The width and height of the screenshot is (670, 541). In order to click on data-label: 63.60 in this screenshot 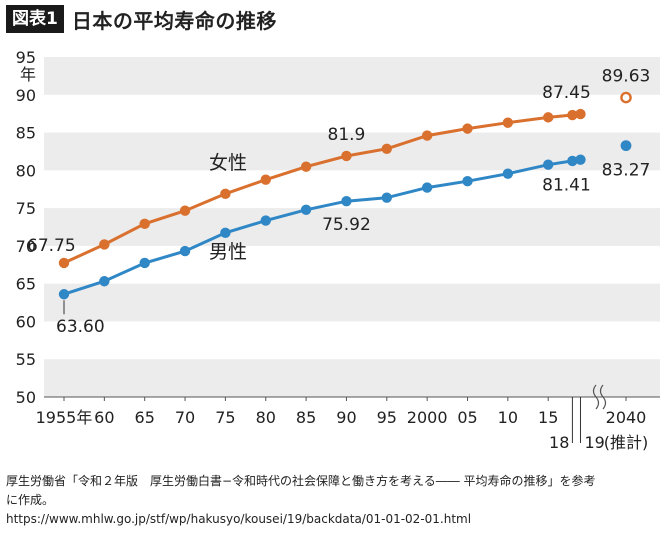, I will do `click(80, 327)`.